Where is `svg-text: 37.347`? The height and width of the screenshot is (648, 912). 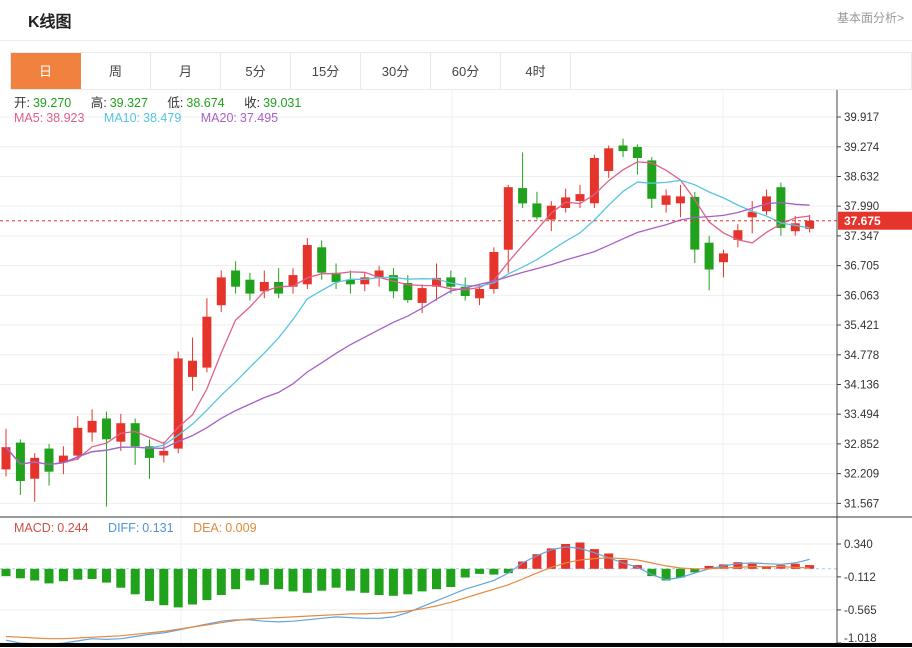
svg-text: 37.347 is located at coordinates (861, 237).